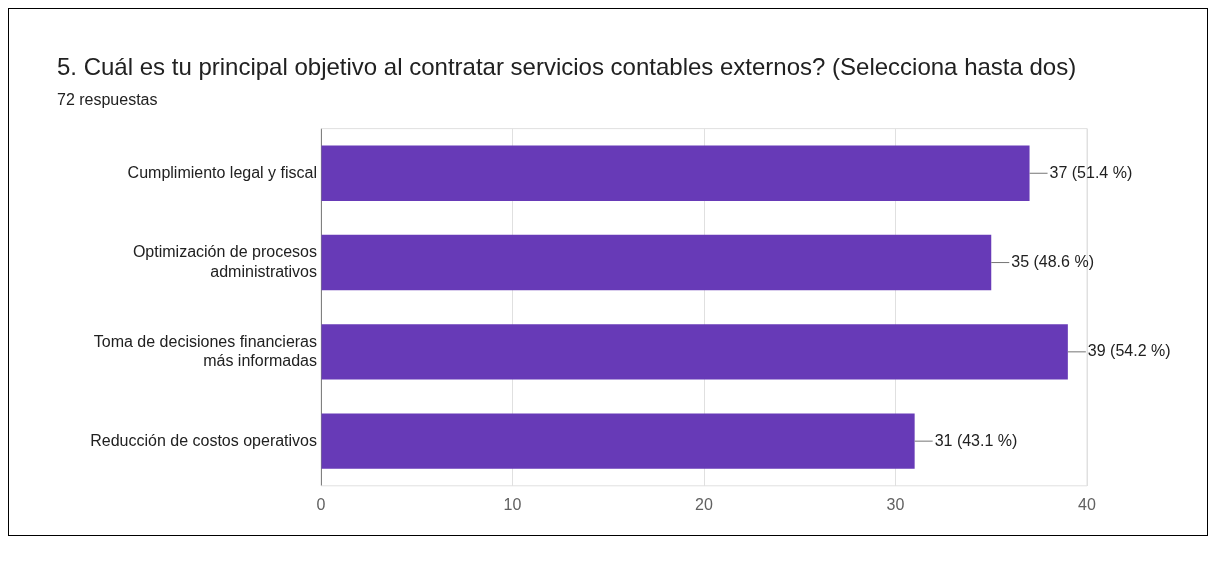 Image resolution: width=1219 pixels, height=580 pixels. I want to click on y-tick-label: Cumplimiento legal y fiscal, so click(222, 172).